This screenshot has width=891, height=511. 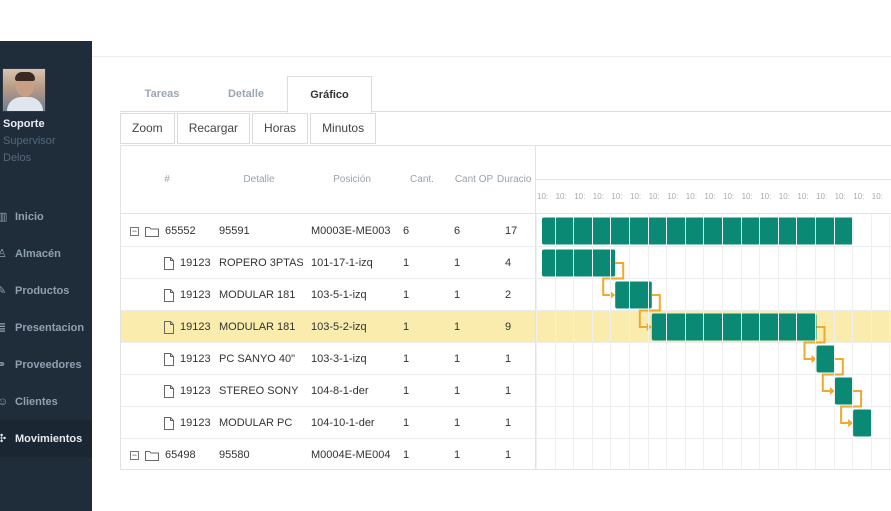 I want to click on cell-detalle: MODULAR PC, so click(x=256, y=423).